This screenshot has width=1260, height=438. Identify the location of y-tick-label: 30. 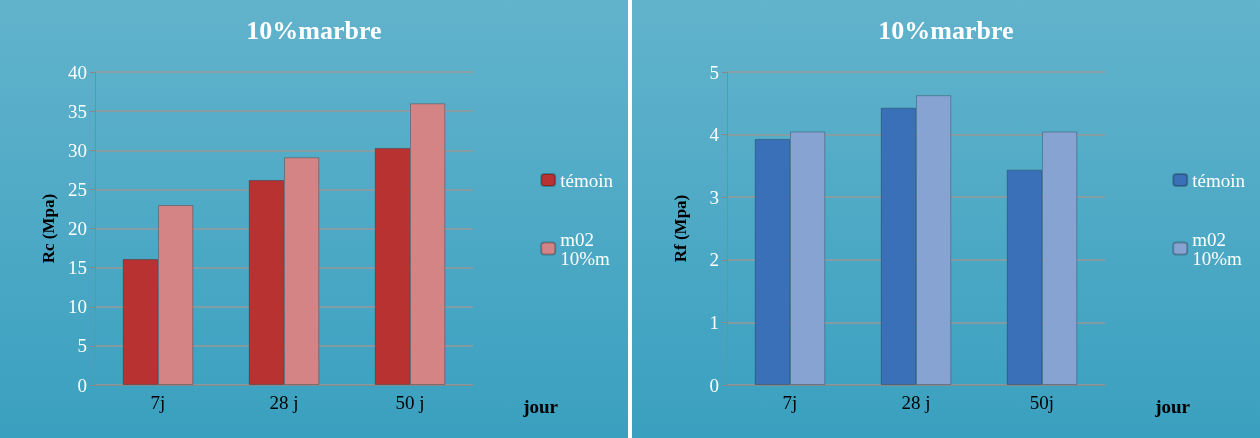
(77, 150).